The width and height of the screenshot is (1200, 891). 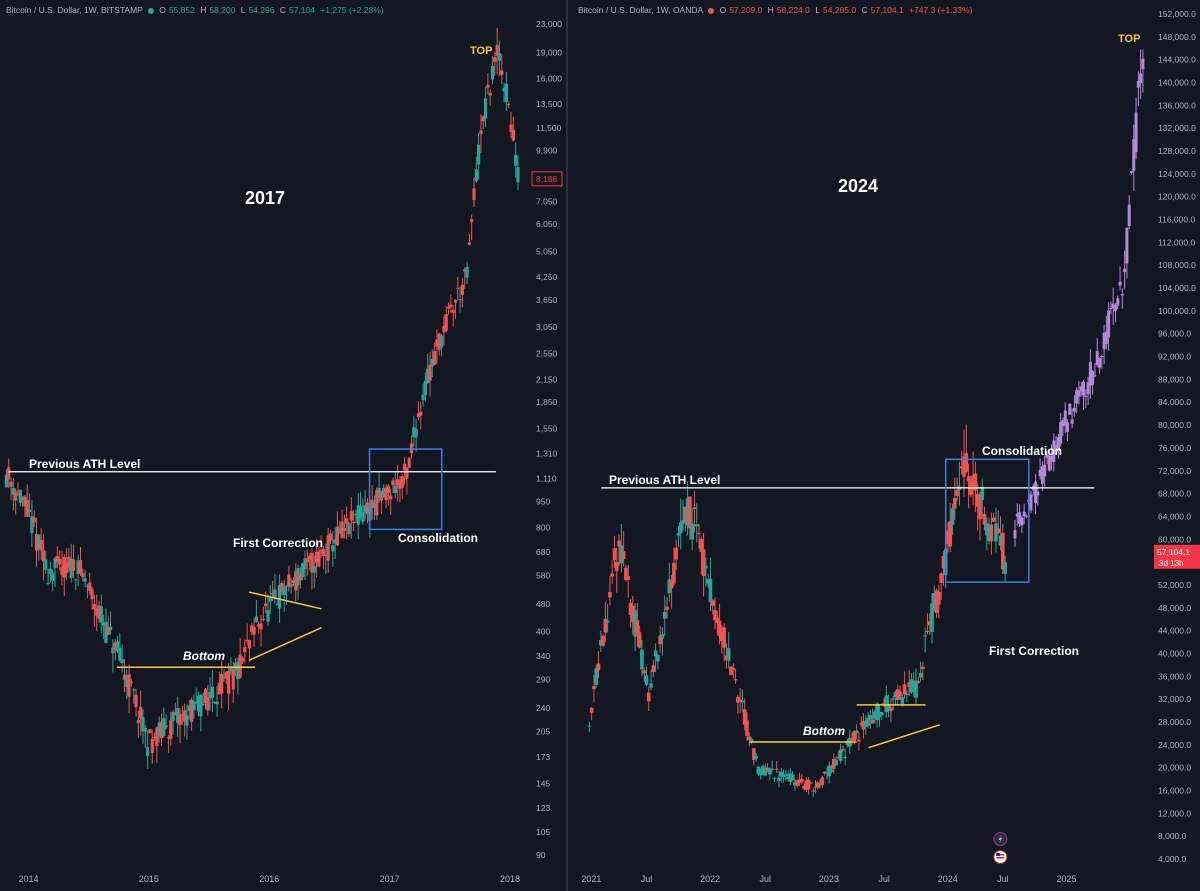 I want to click on y-tick-label: 76,000.0, so click(x=1174, y=448).